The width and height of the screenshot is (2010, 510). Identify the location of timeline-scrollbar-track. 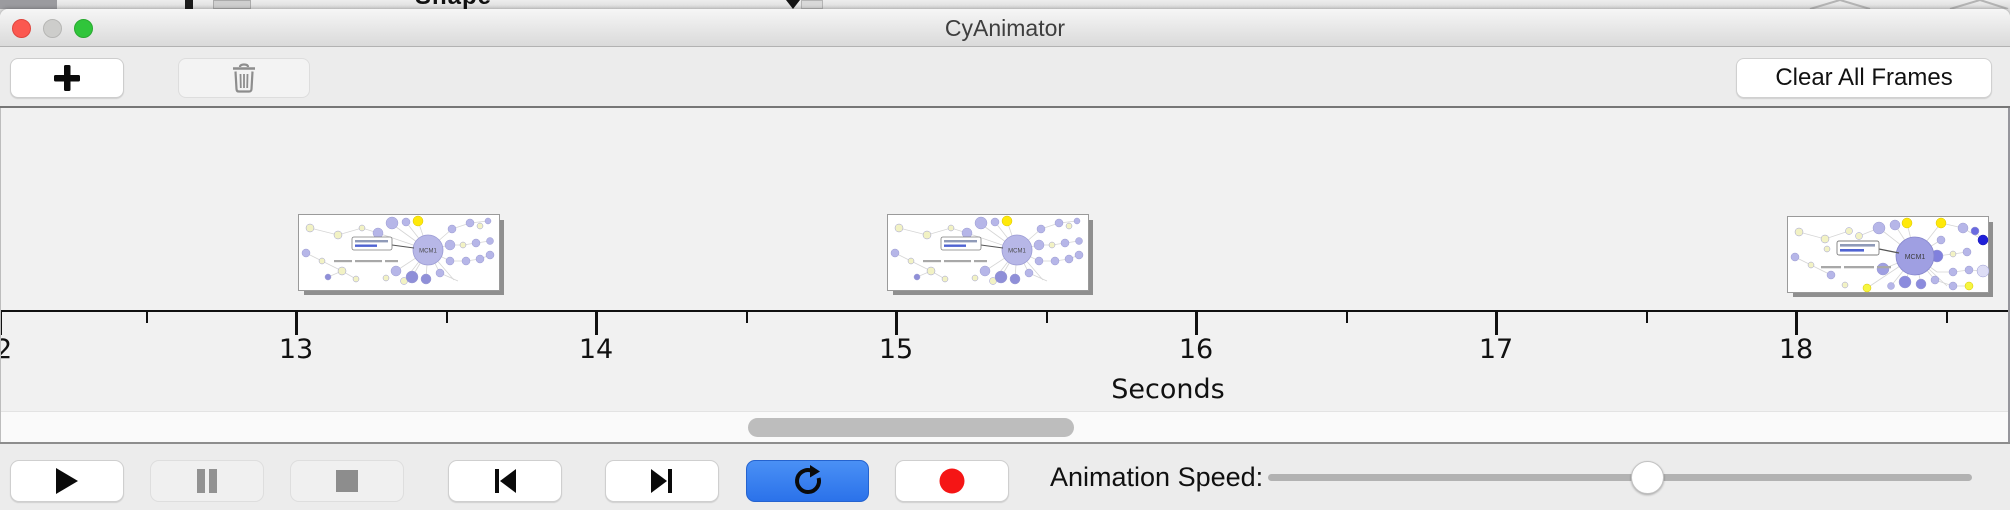
(1004, 426).